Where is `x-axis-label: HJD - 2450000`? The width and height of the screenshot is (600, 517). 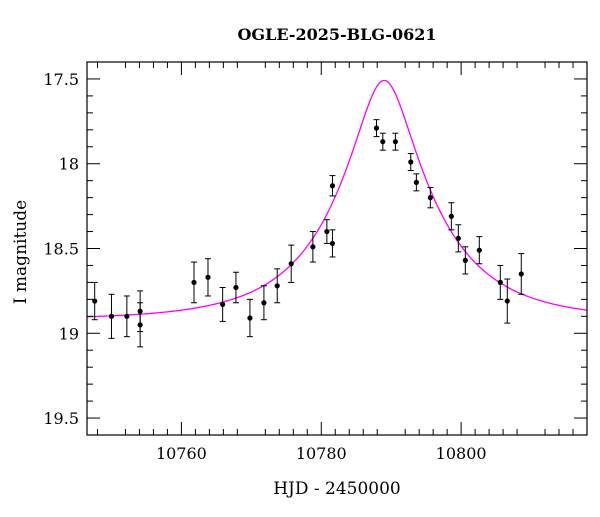
x-axis-label: HJD - 2450000 is located at coordinates (337, 489).